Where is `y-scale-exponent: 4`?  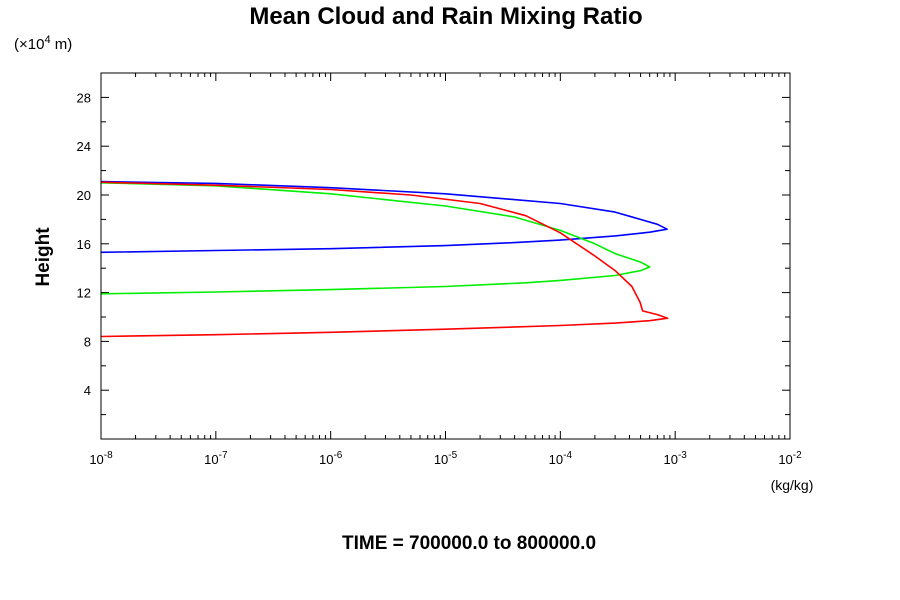
y-scale-exponent: 4 is located at coordinates (47, 40).